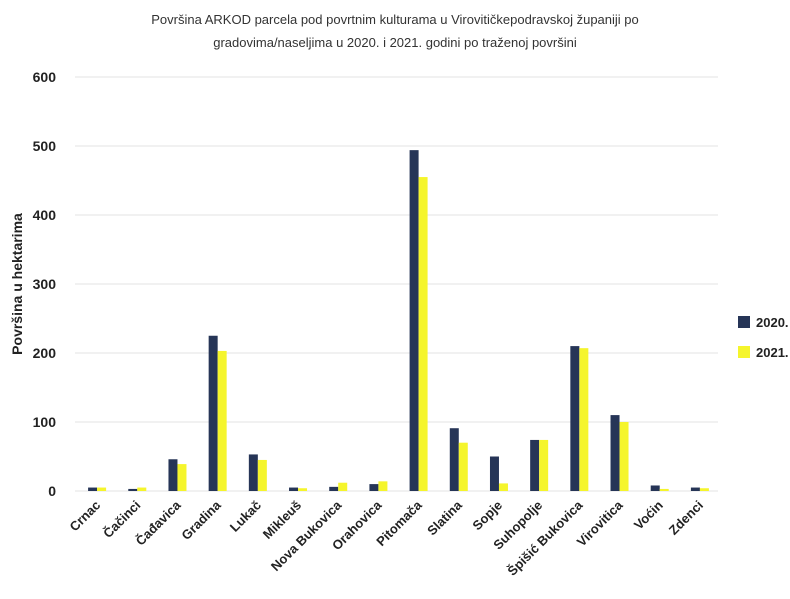 The image size is (790, 599). I want to click on y-tick-label: 500, so click(45, 146).